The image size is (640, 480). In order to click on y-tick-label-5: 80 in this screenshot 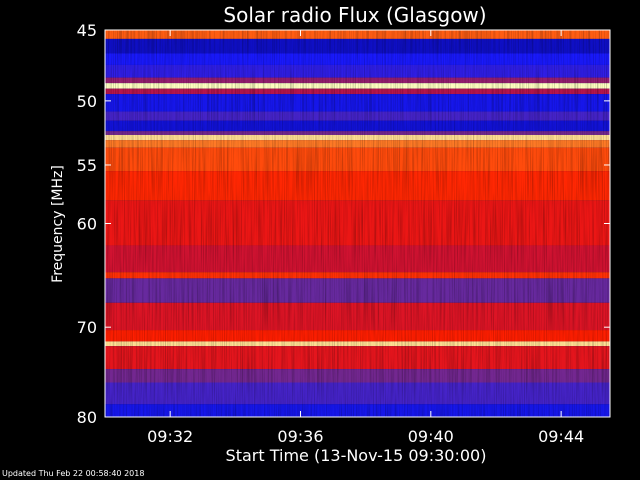, I will do `click(87, 417)`.